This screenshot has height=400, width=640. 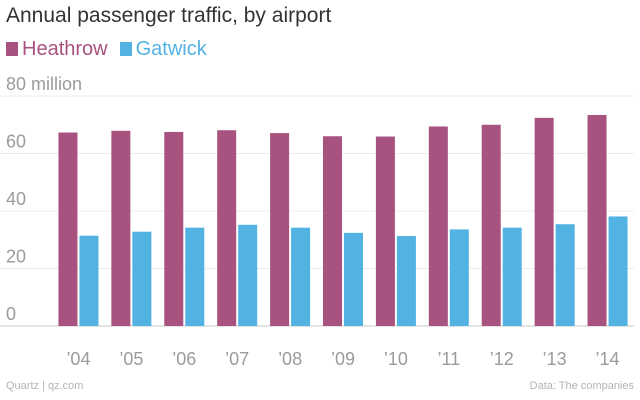 What do you see at coordinates (45, 386) in the screenshot?
I see `source-credit: Quartz | qz.com` at bounding box center [45, 386].